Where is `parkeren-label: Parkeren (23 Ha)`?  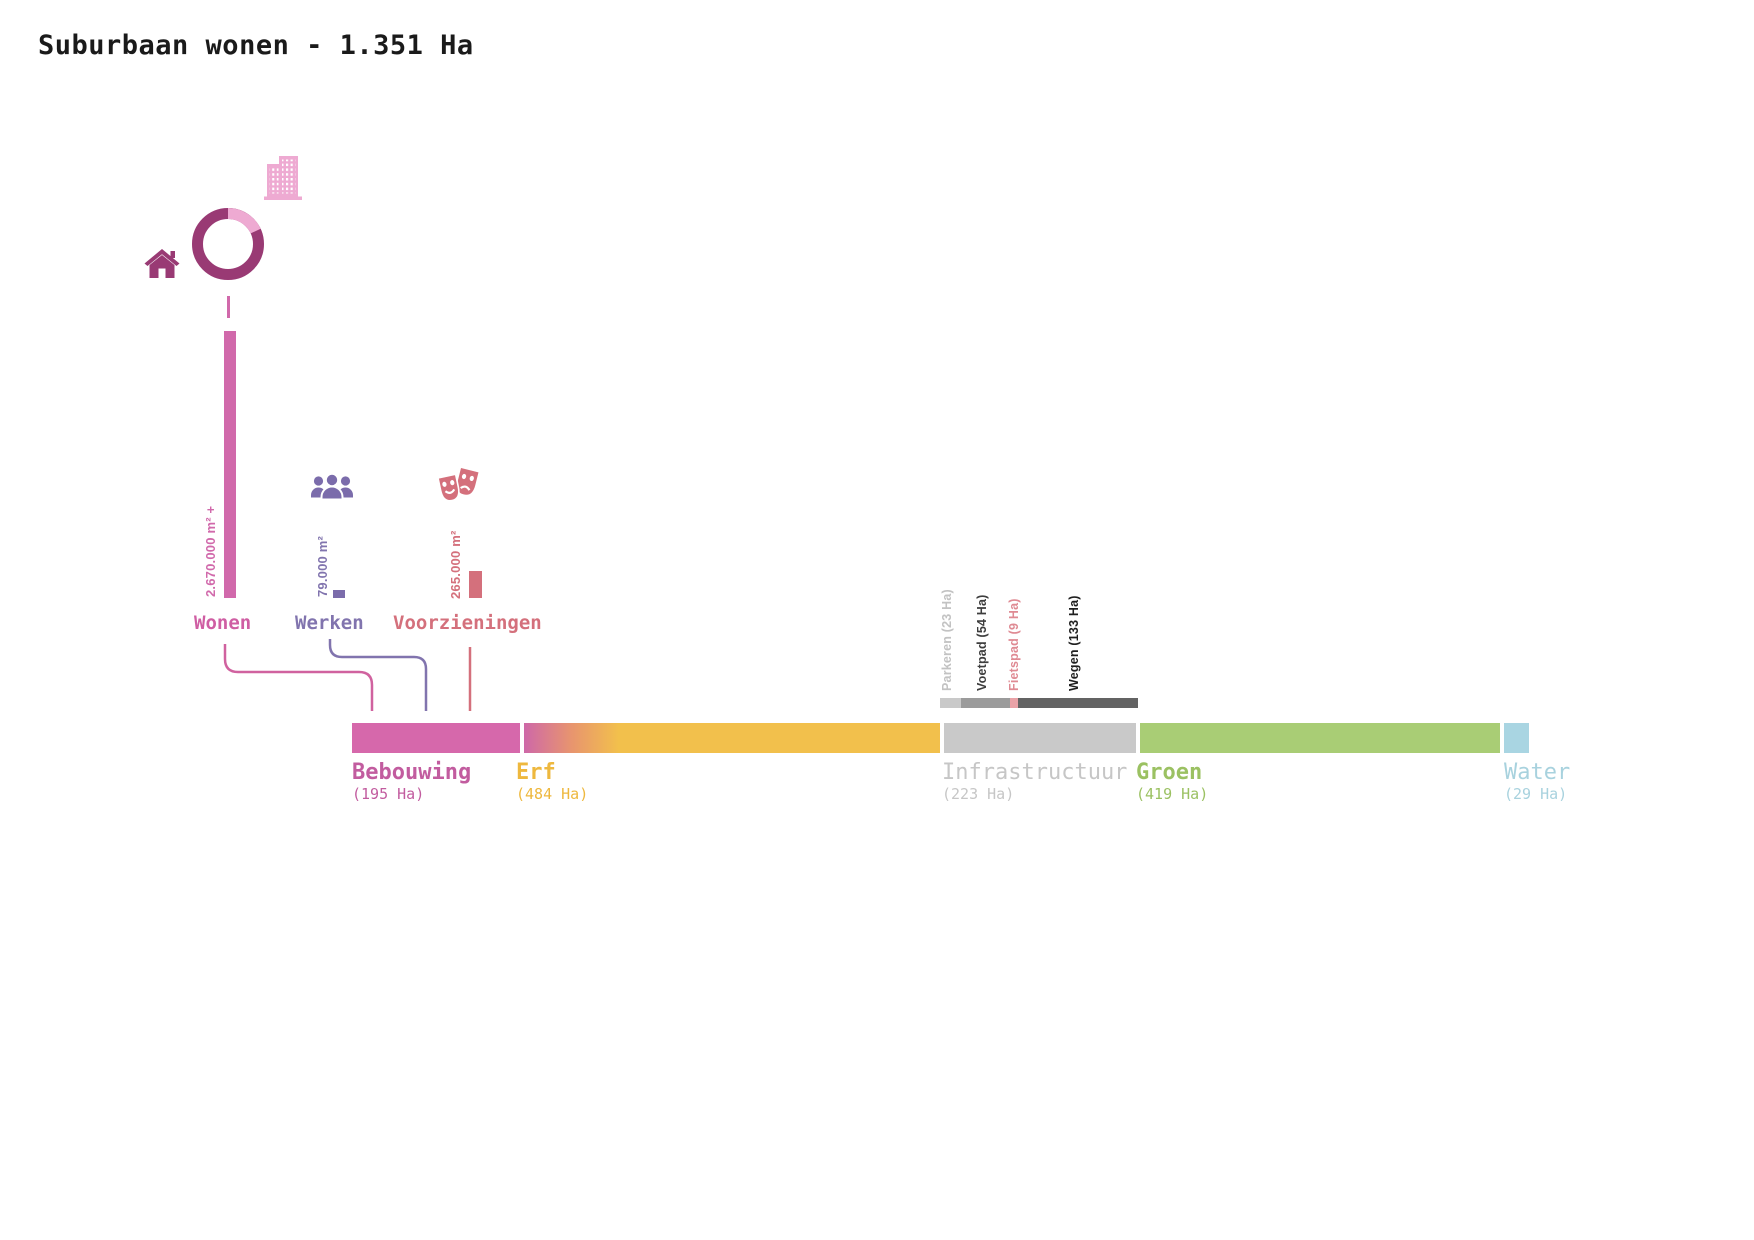
parkeren-label: Parkeren (23 Ha) is located at coordinates (947, 640).